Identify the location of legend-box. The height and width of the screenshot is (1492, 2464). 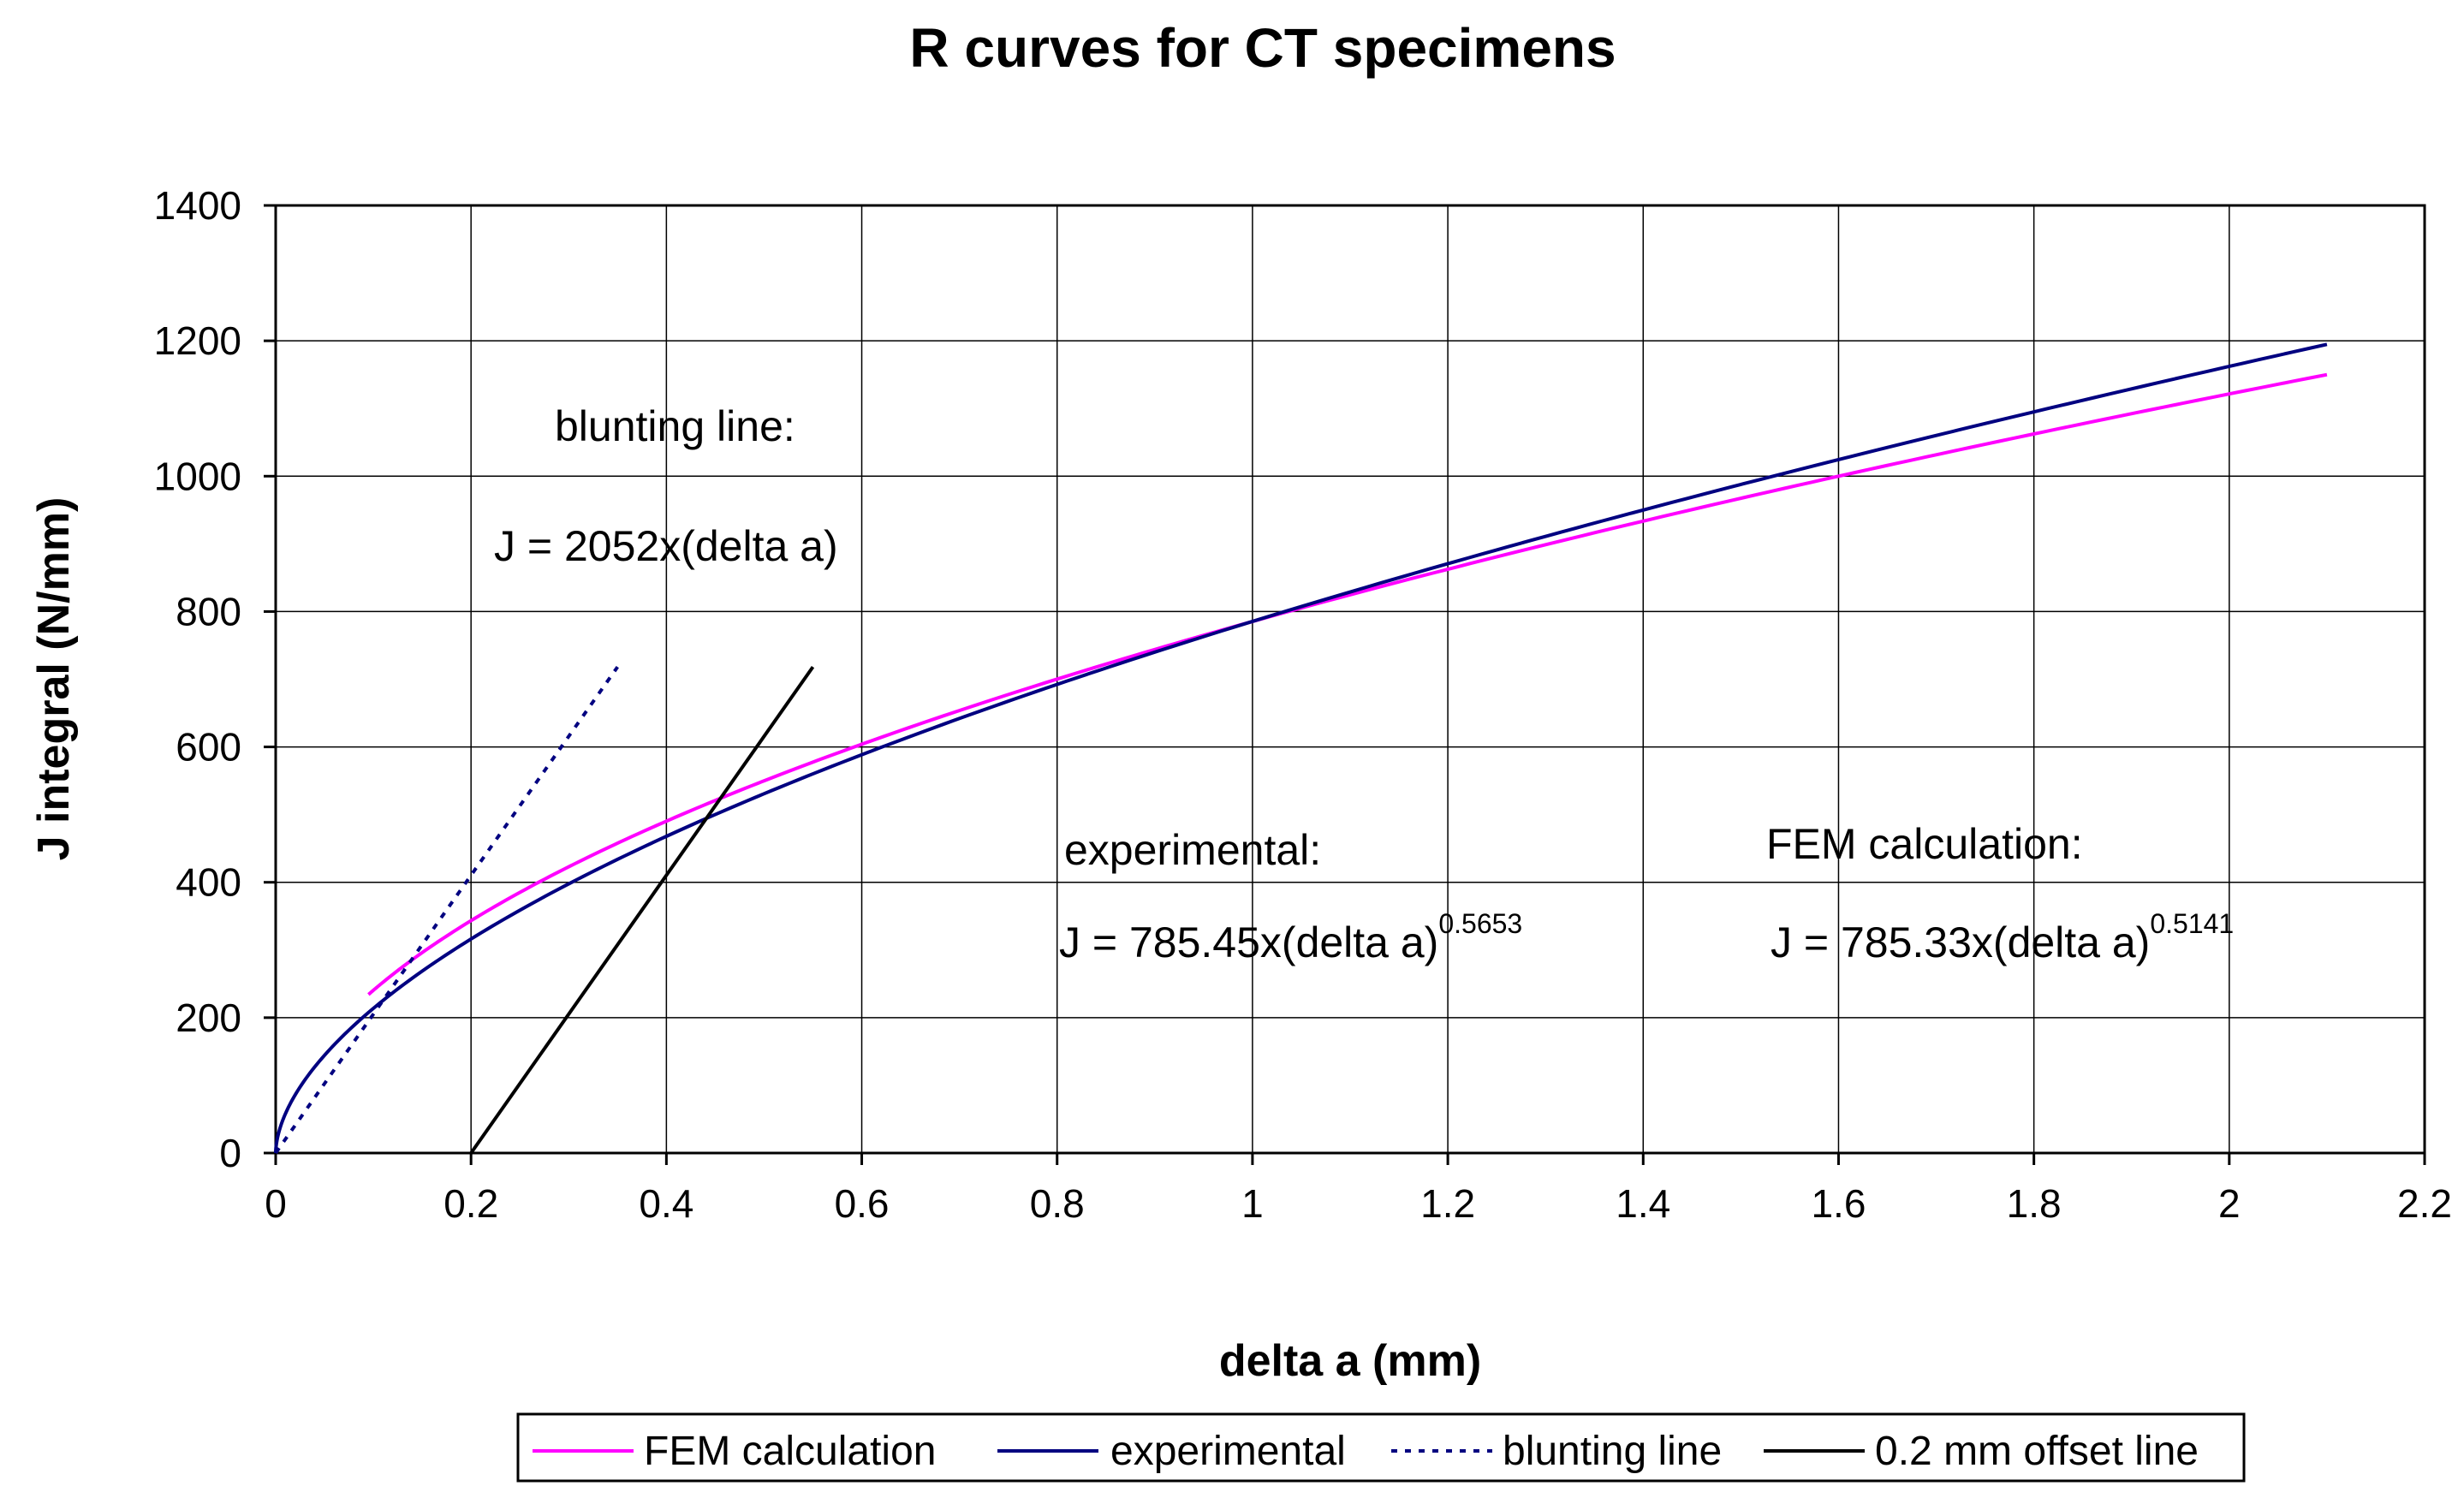
(1381, 1447).